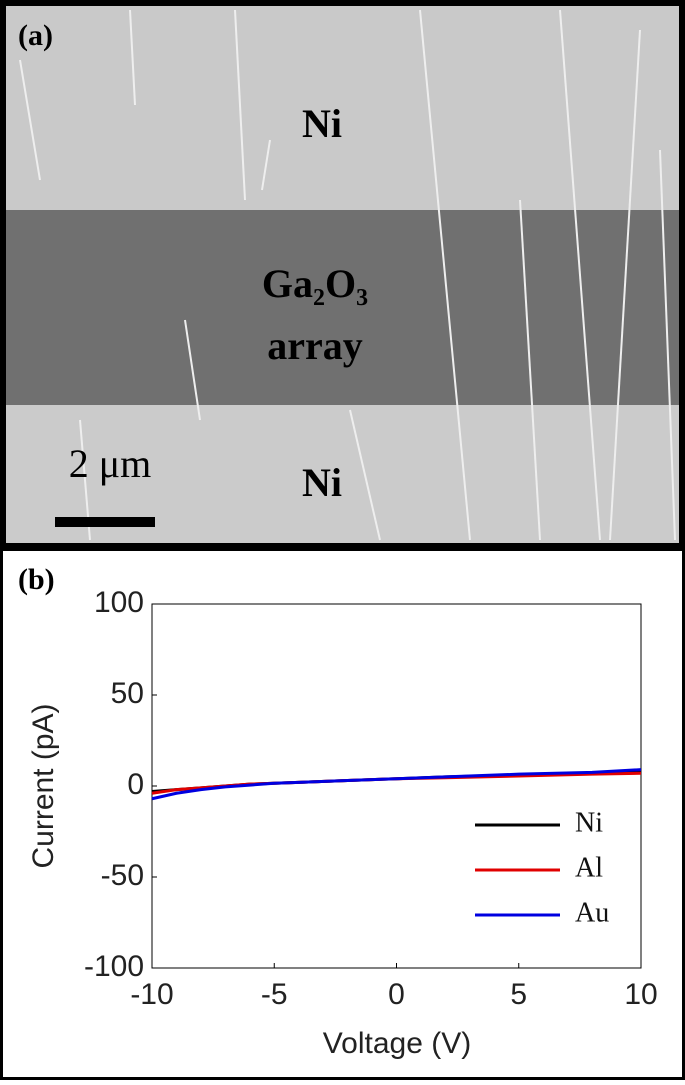  Describe the element at coordinates (135, 784) in the screenshot. I see `y-tick-label: 0` at that location.